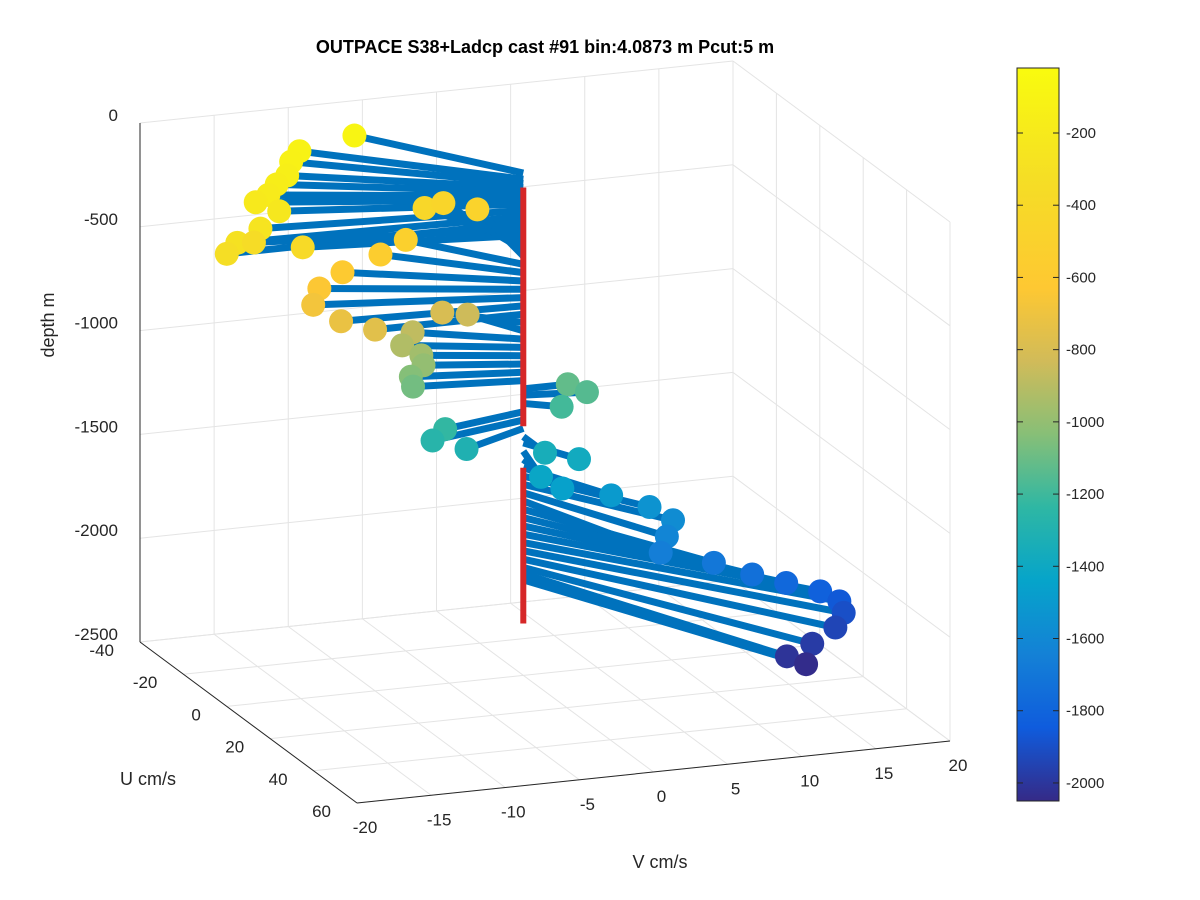 The width and height of the screenshot is (1200, 900). Describe the element at coordinates (958, 765) in the screenshot. I see `x-tick-label: 20` at that location.